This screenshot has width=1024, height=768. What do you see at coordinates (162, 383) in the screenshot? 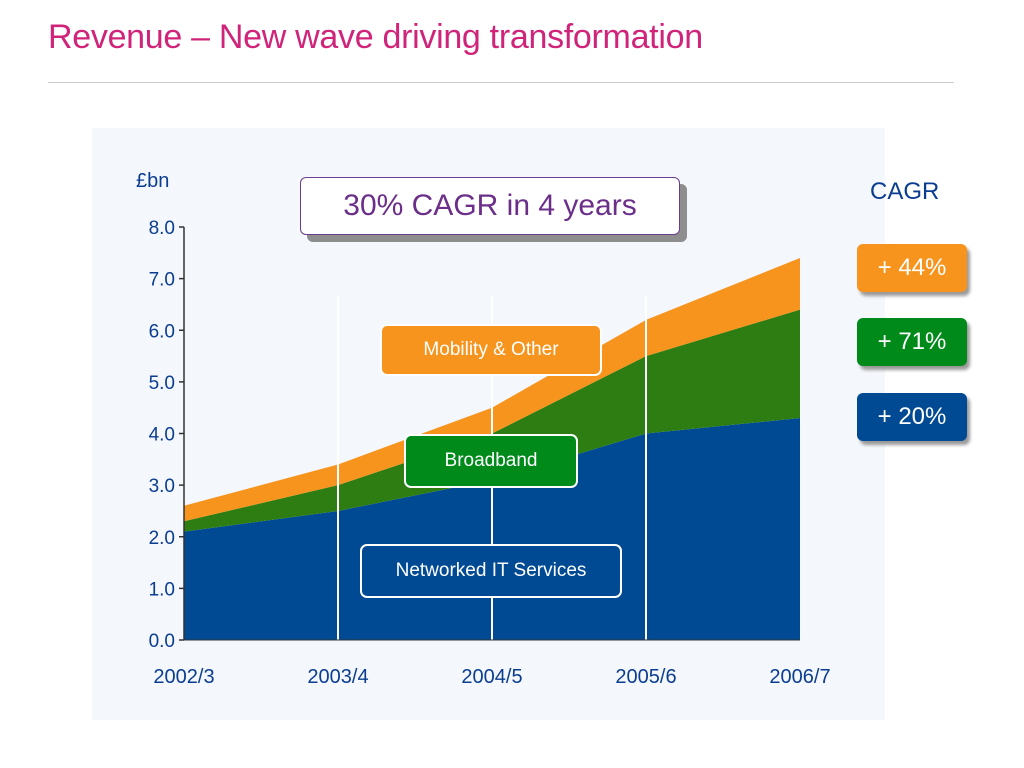
I see `y-tick-label: 5.0` at bounding box center [162, 383].